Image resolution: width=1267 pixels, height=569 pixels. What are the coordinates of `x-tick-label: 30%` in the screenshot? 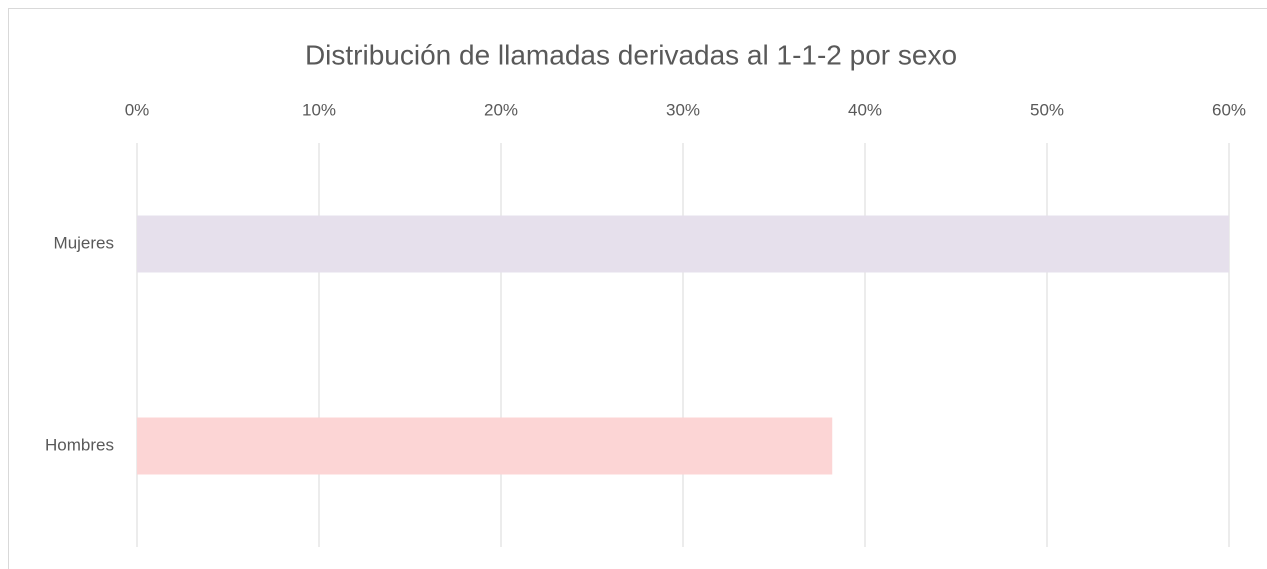 It's located at (683, 109).